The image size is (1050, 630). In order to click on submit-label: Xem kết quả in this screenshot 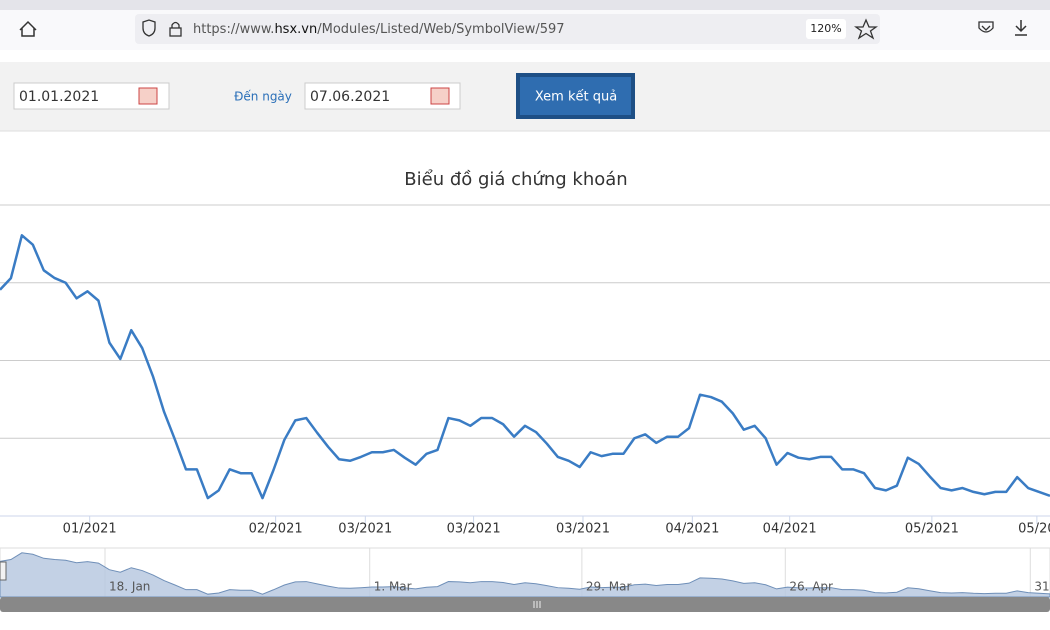, I will do `click(576, 97)`.